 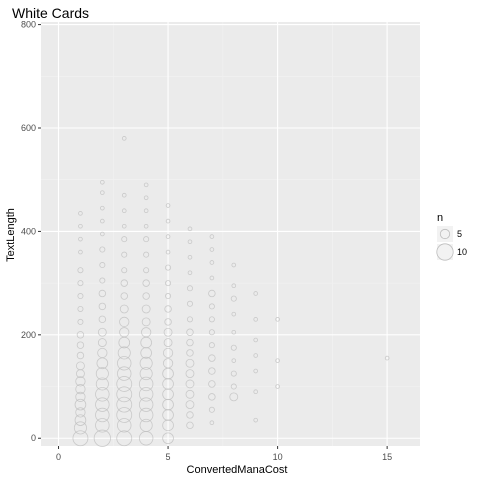 I want to click on legend-key, so click(x=445, y=234).